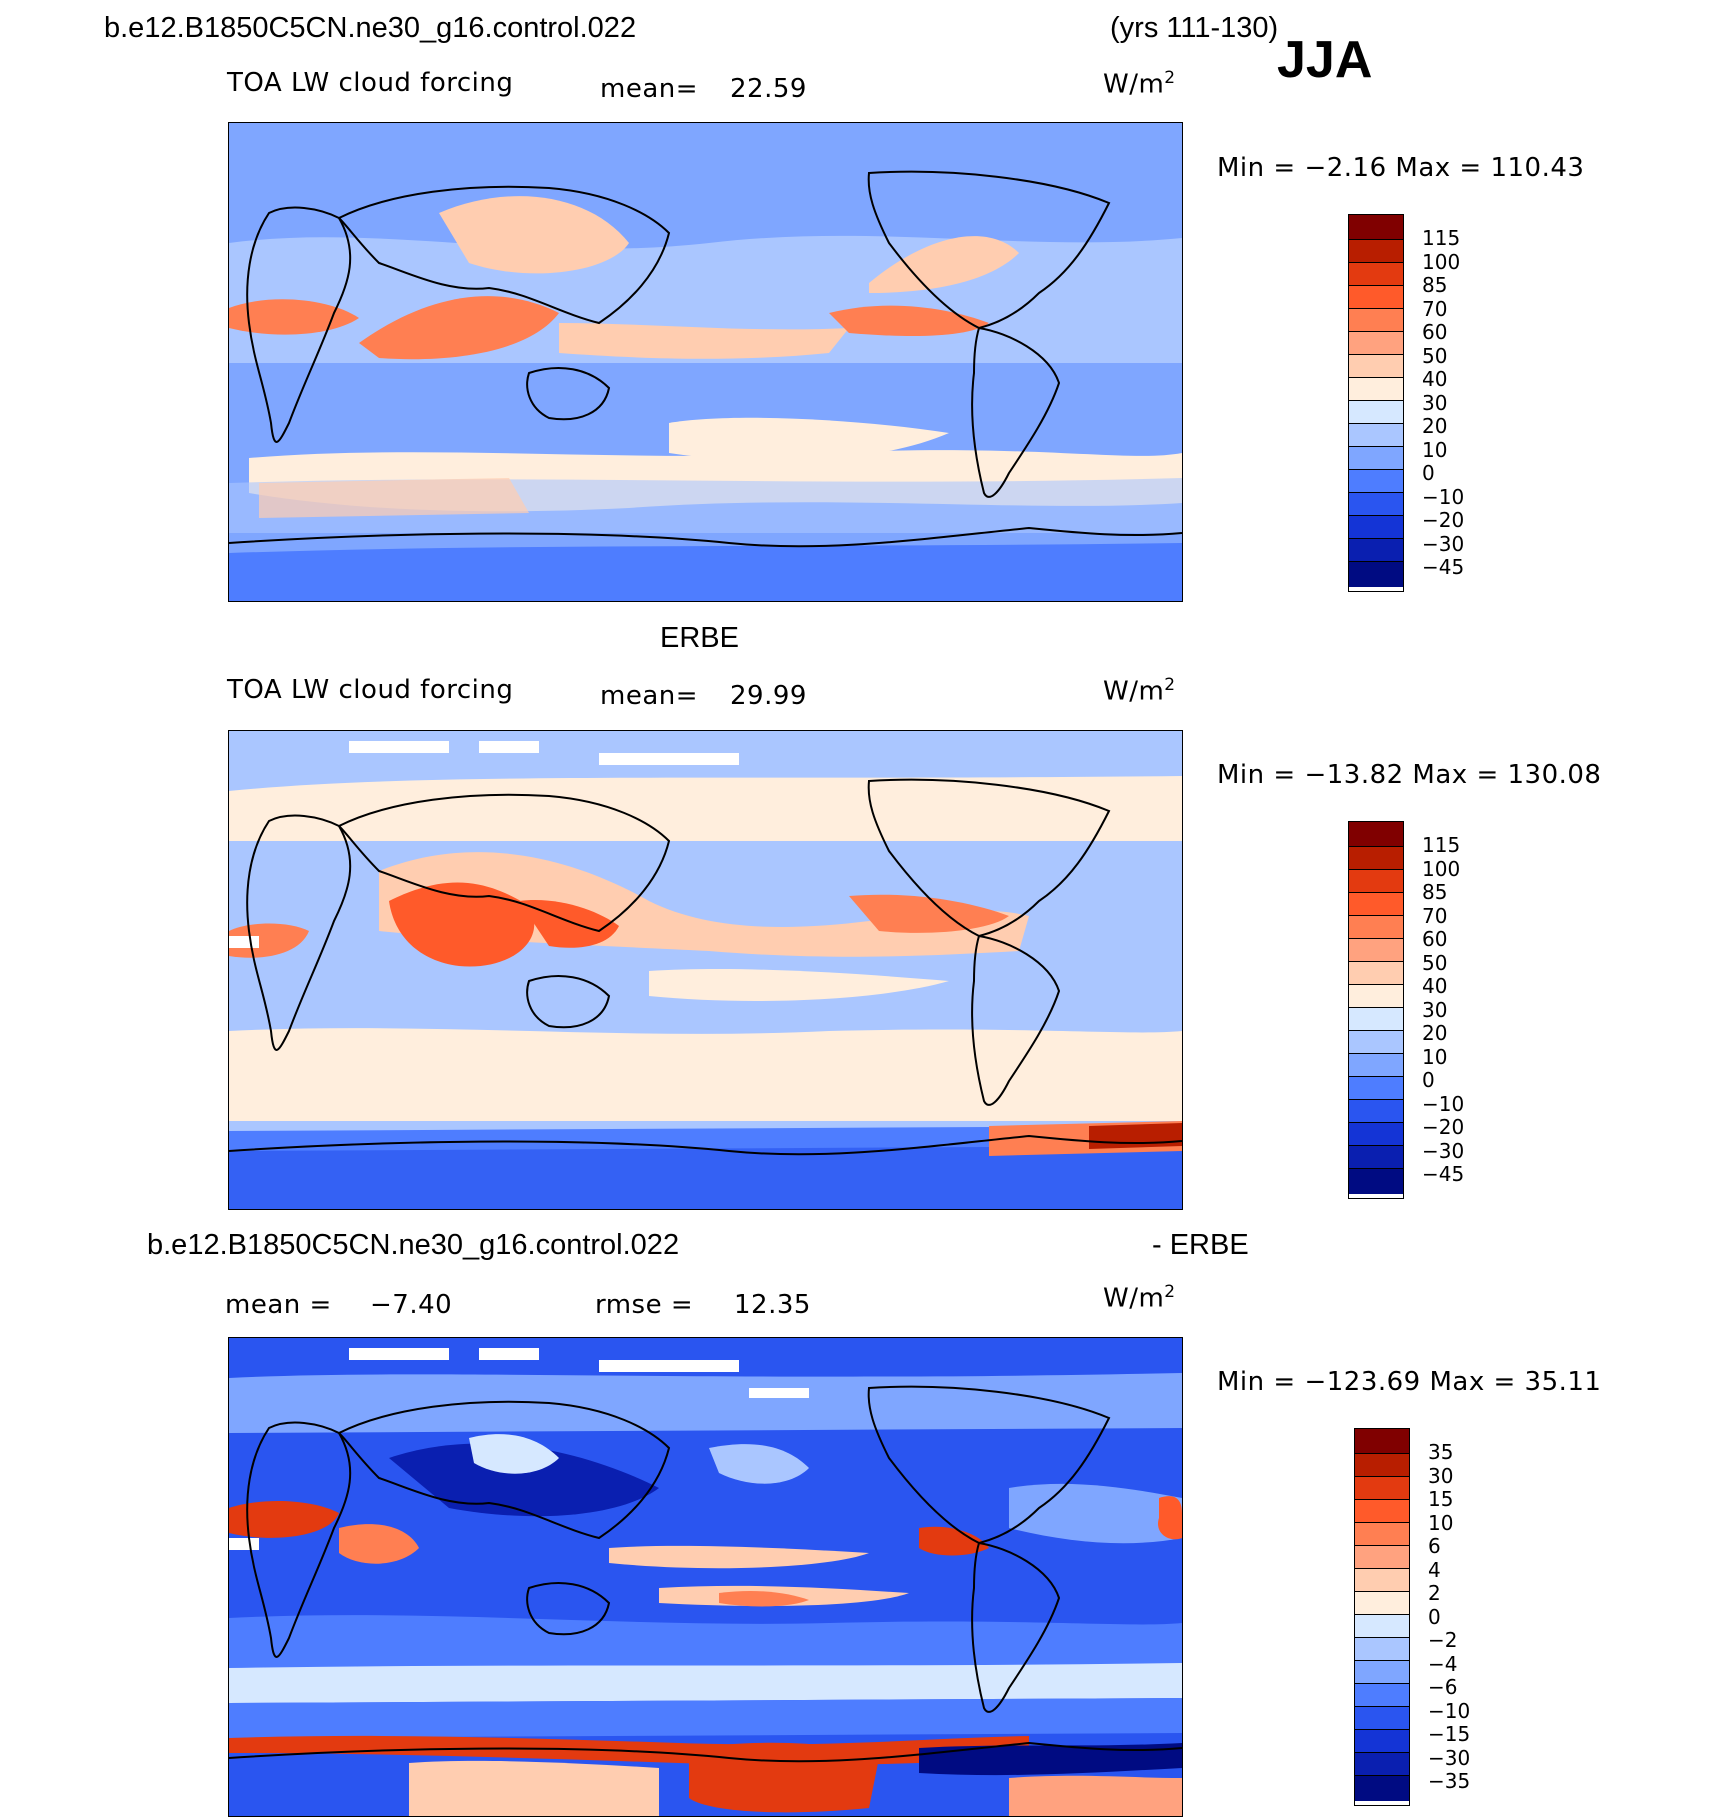 The image size is (1710, 1819). What do you see at coordinates (1435, 892) in the screenshot?
I see `panel2-legend-label: 85` at bounding box center [1435, 892].